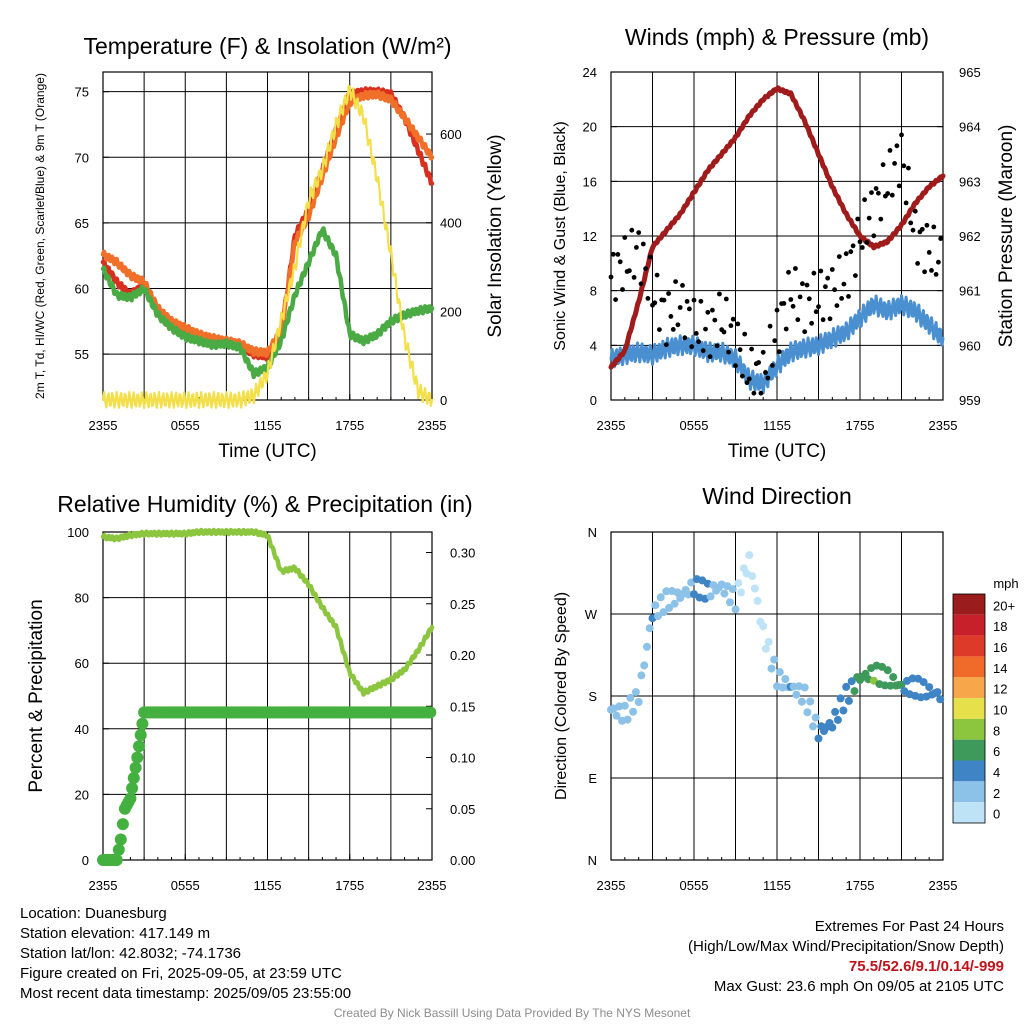  What do you see at coordinates (777, 227) in the screenshot?
I see `series-line-pressure` at bounding box center [777, 227].